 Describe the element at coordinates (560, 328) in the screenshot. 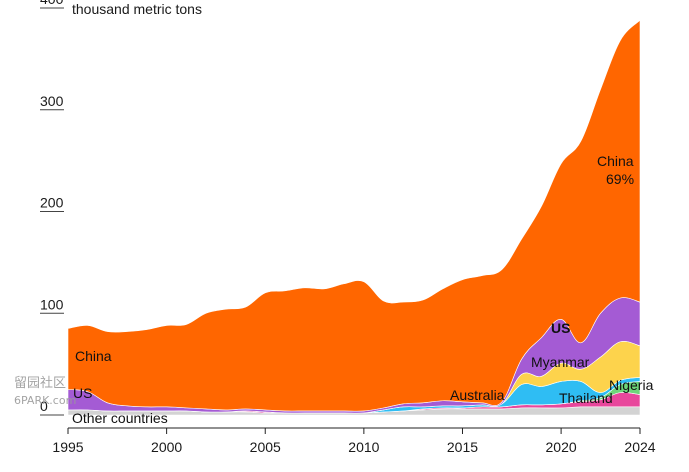

I see `label-us-main: US` at that location.